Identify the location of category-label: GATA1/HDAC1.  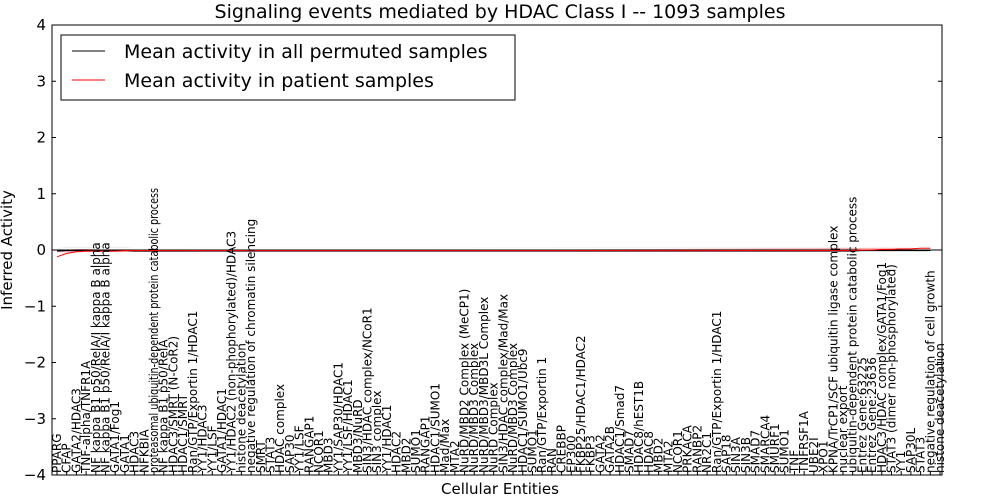
(222, 430).